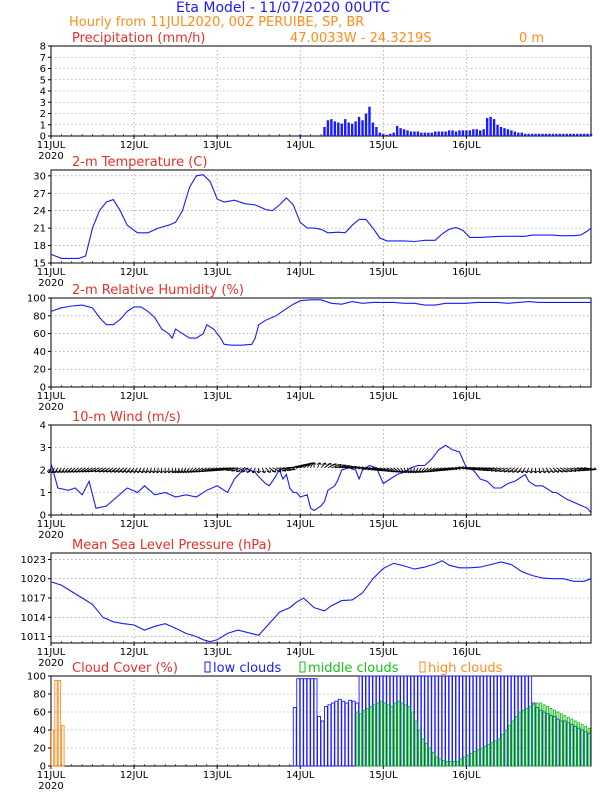 The width and height of the screenshot is (612, 792). What do you see at coordinates (247, 668) in the screenshot?
I see `legend-label-0: low clouds` at bounding box center [247, 668].